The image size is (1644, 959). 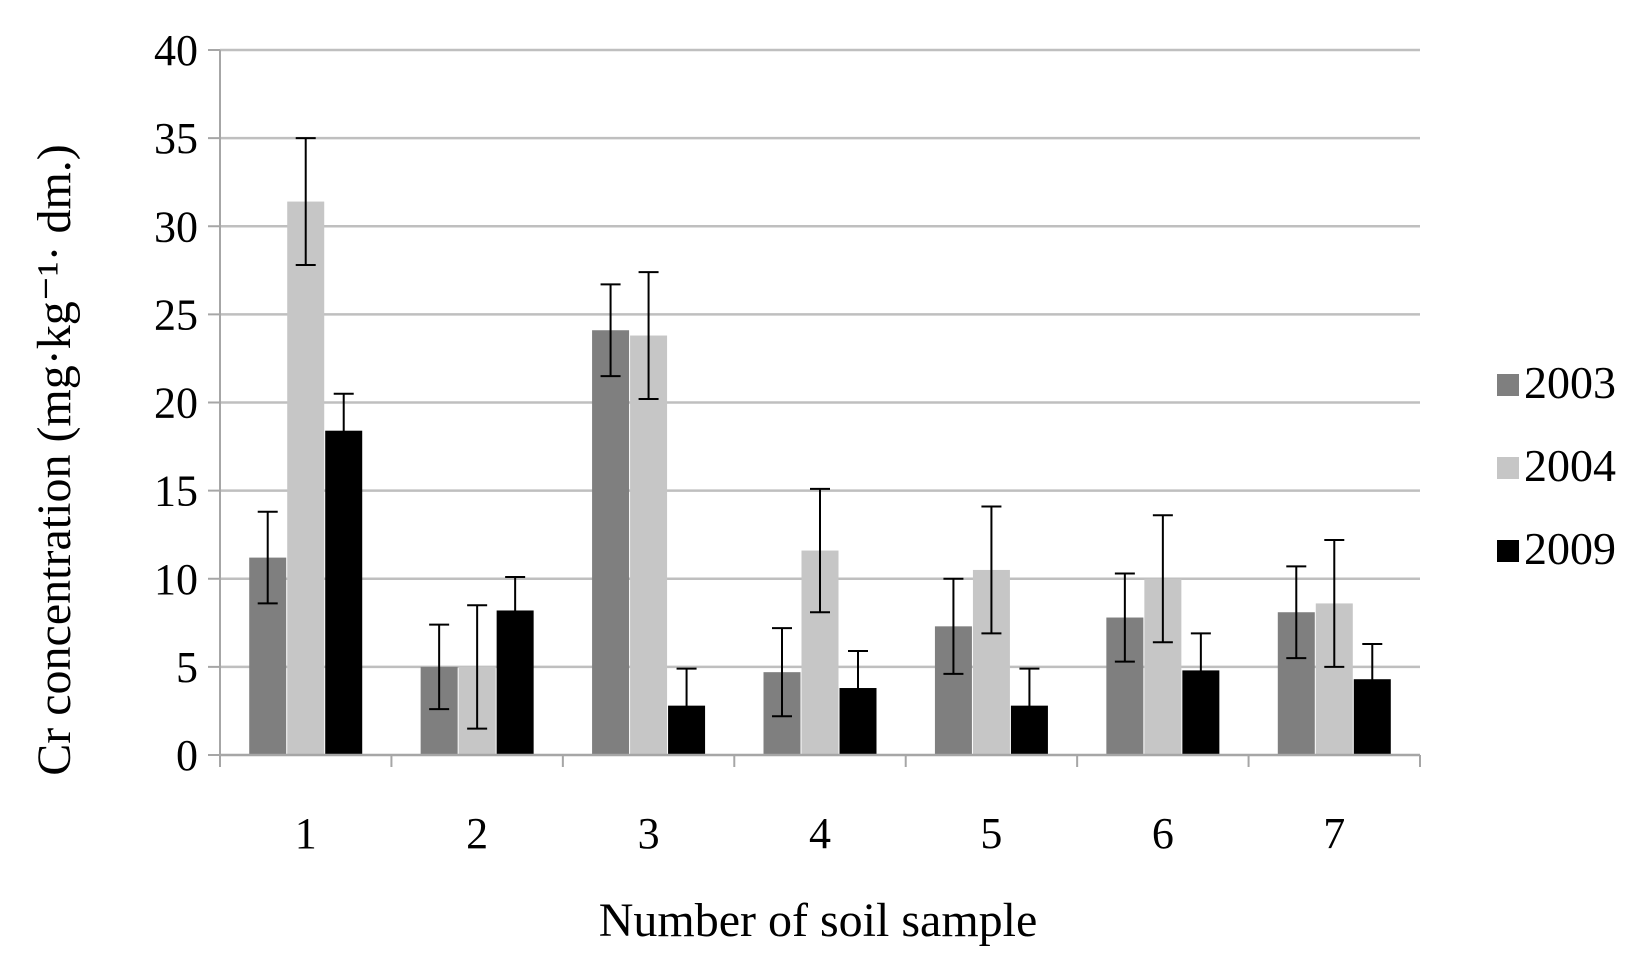 What do you see at coordinates (991, 833) in the screenshot?
I see `x-tick-label: 5` at bounding box center [991, 833].